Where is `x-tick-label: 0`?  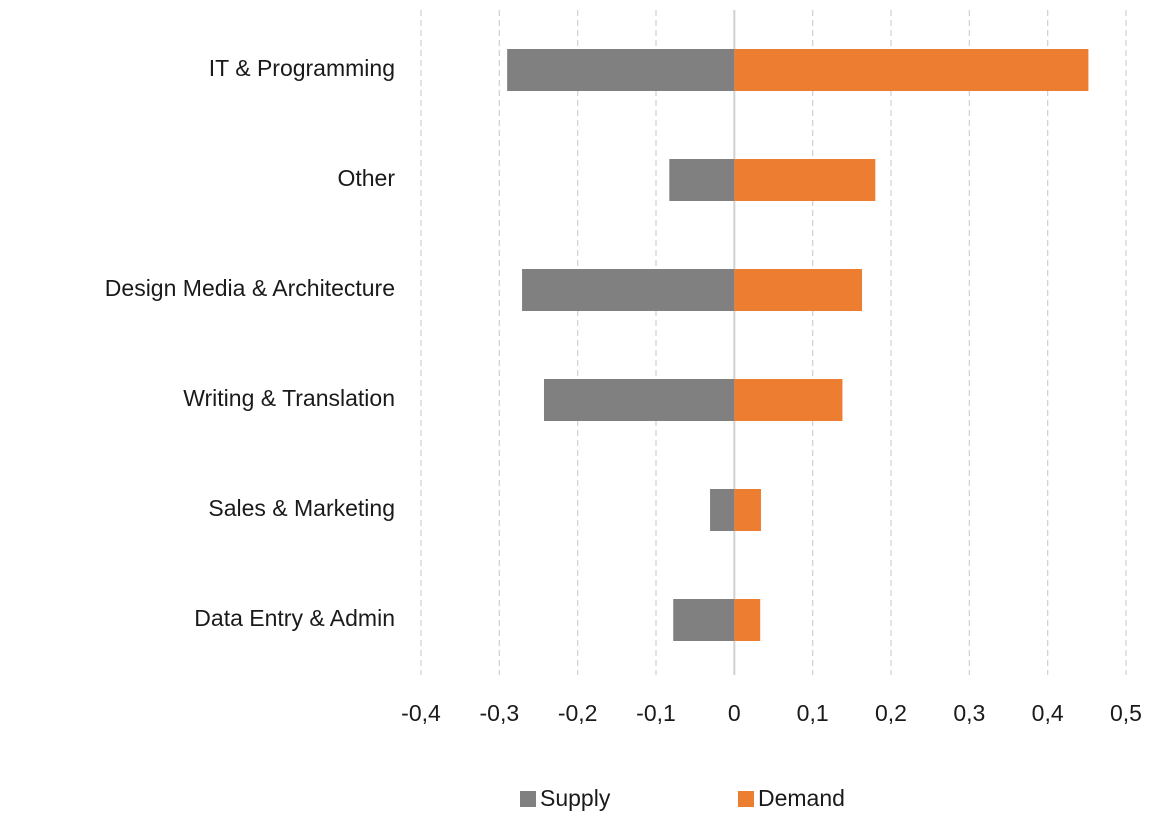
x-tick-label: 0 is located at coordinates (734, 713).